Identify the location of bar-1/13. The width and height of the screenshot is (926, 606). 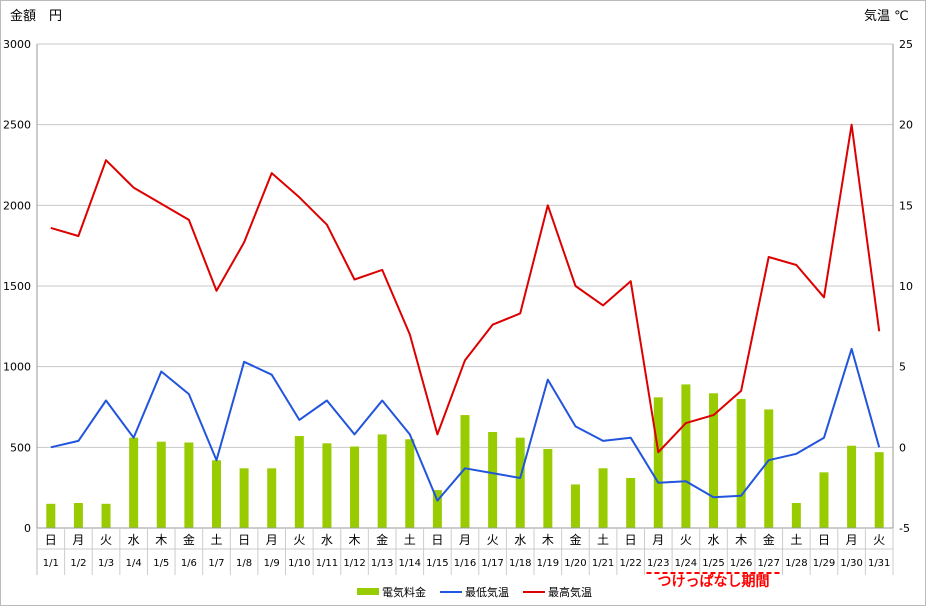
(382, 481).